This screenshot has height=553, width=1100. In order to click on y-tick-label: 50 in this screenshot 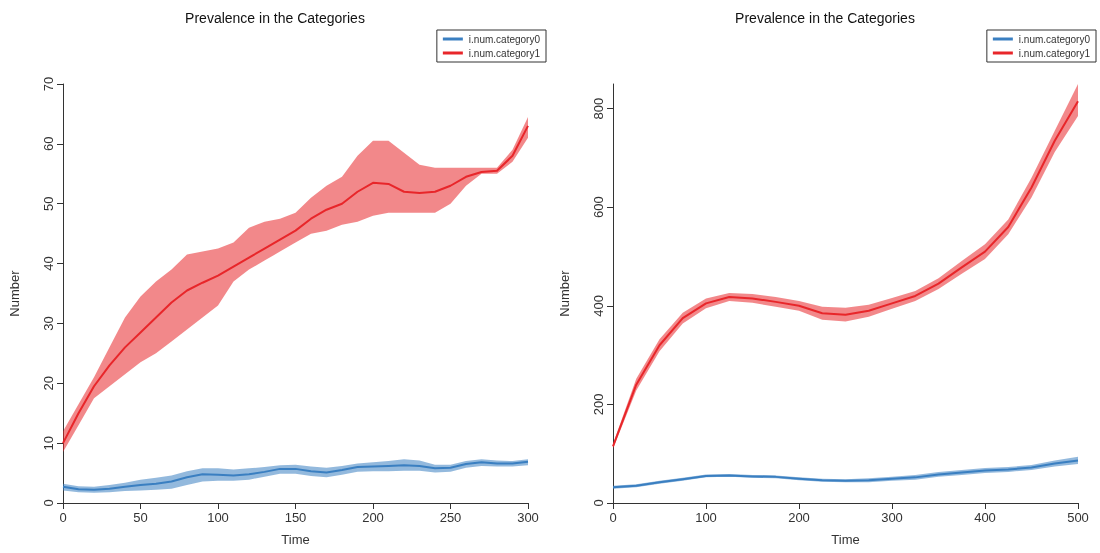, I will do `click(48, 203)`.